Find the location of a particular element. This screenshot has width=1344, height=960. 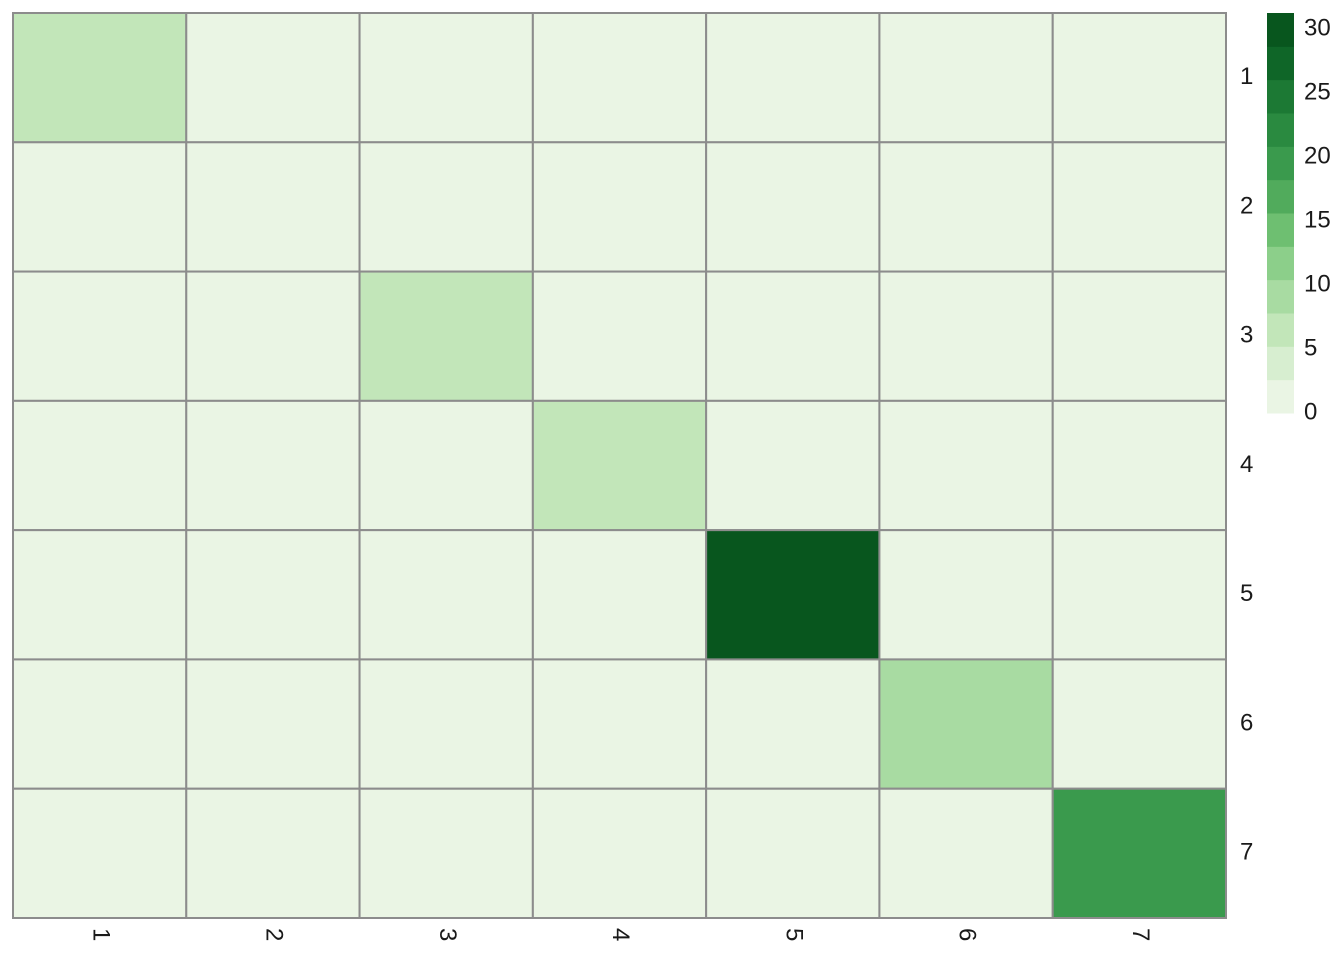

column-label: 2 is located at coordinates (274, 934).